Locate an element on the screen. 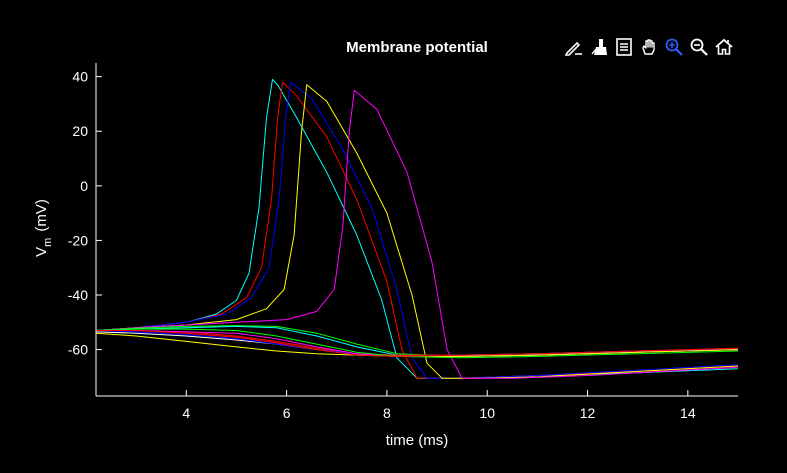 Image resolution: width=787 pixels, height=473 pixels. y-tick-label: 20 is located at coordinates (80, 131).